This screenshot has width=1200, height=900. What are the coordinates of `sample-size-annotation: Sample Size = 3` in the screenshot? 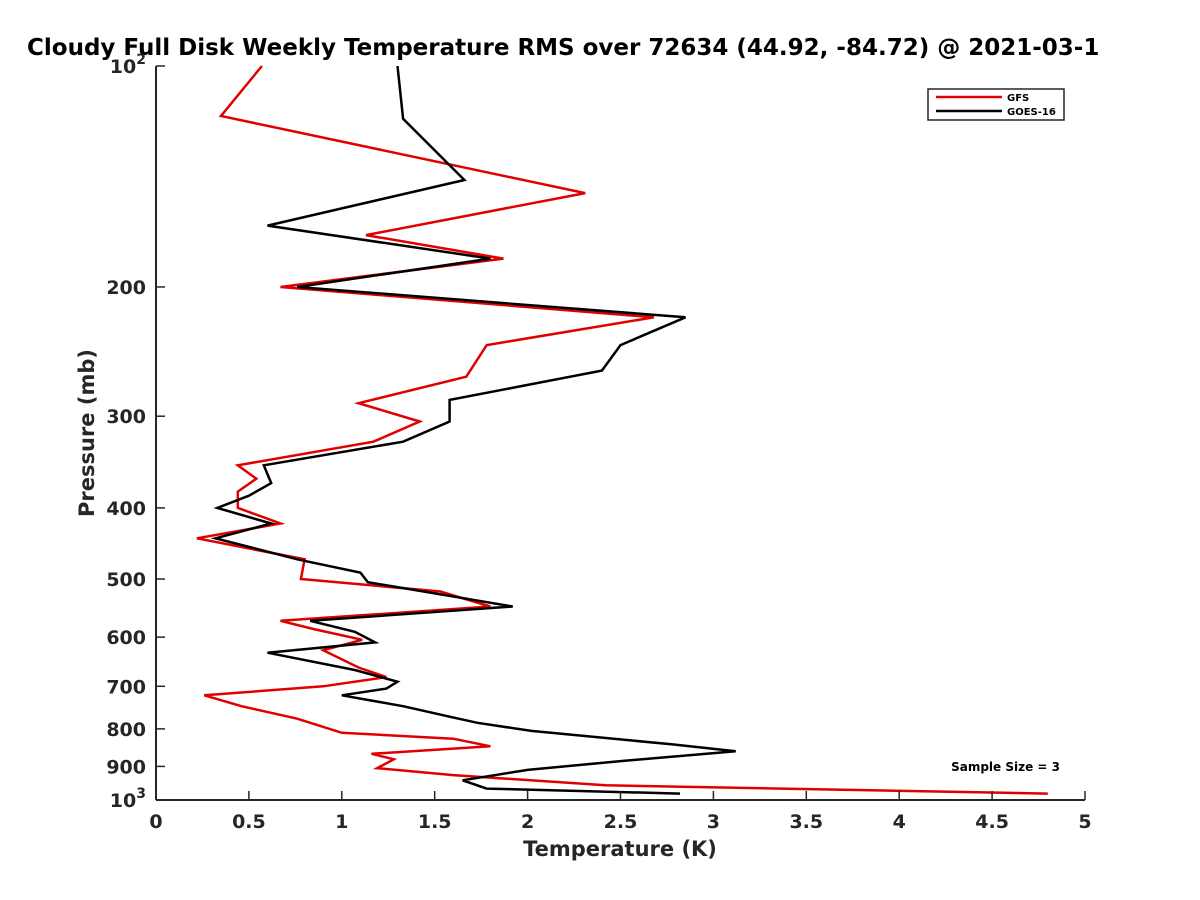 It's located at (1005, 767).